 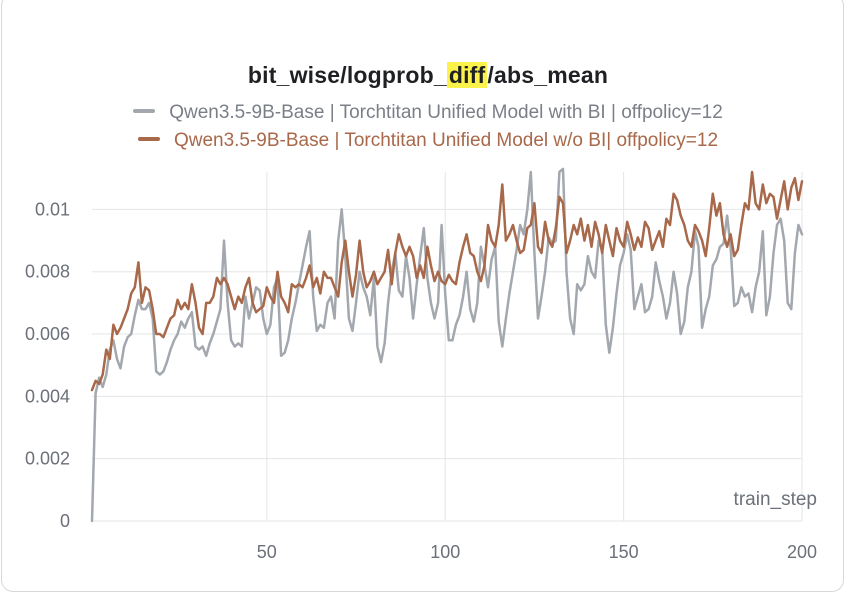 I want to click on chart-title: bit_wise/logprob_diff/abs_mean, so click(x=428, y=75).